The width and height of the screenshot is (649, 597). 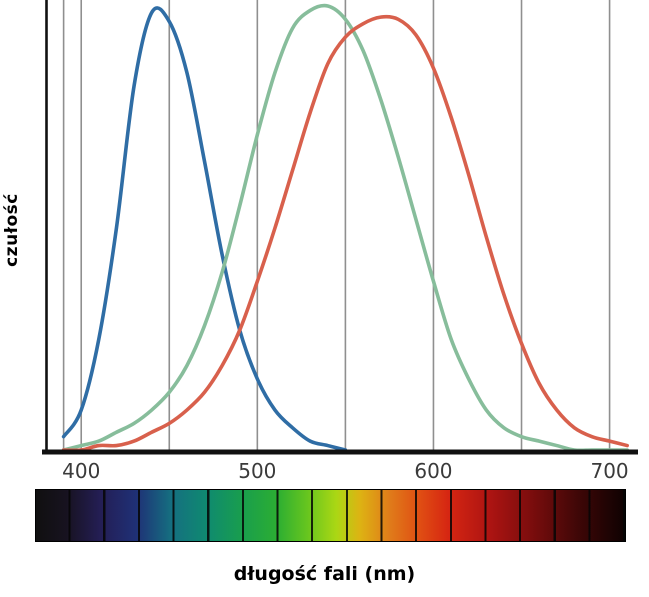 What do you see at coordinates (257, 470) in the screenshot?
I see `x-tick-label: 500` at bounding box center [257, 470].